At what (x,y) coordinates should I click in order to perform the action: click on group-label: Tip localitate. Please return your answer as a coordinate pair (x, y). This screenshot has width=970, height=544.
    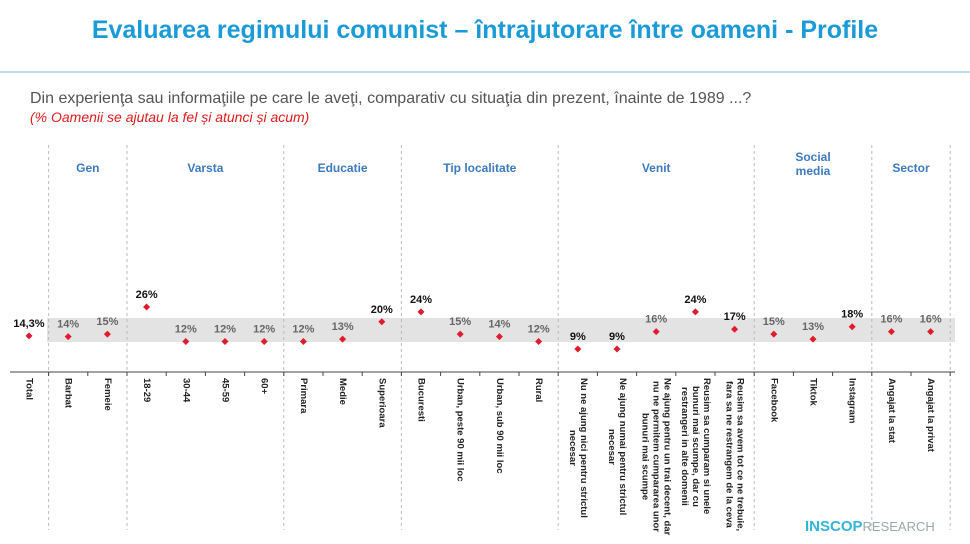
    Looking at the image, I should click on (480, 168).